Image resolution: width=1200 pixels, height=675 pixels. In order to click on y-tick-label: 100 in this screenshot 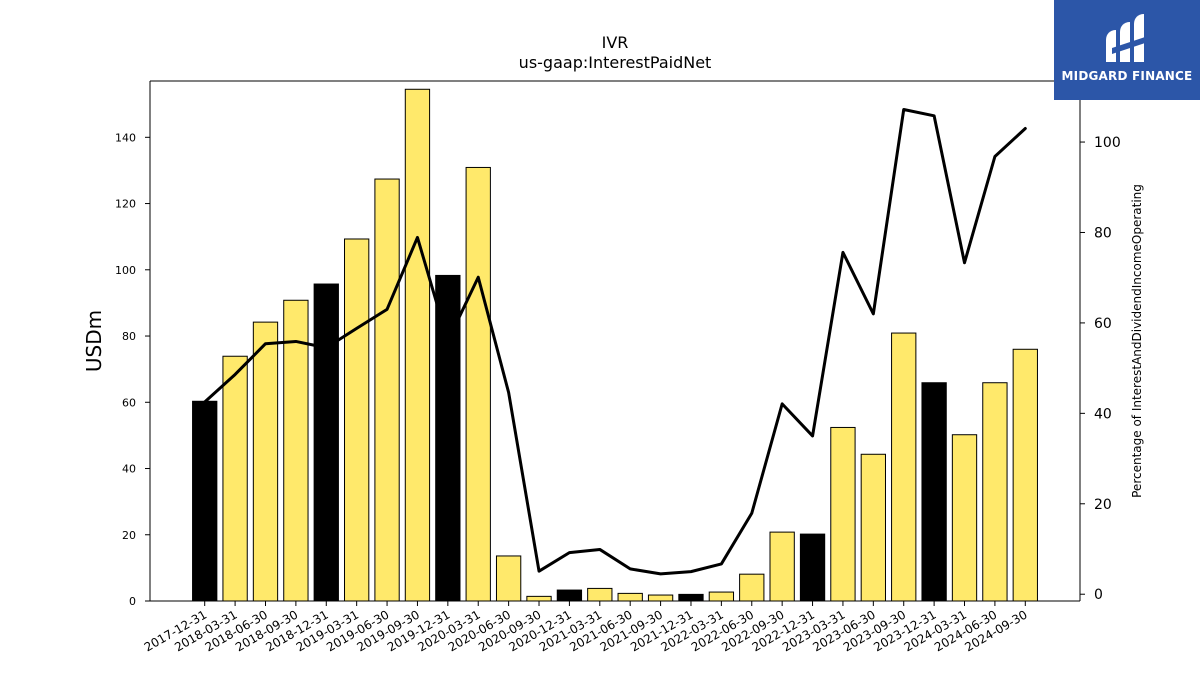, I will do `click(125, 270)`.